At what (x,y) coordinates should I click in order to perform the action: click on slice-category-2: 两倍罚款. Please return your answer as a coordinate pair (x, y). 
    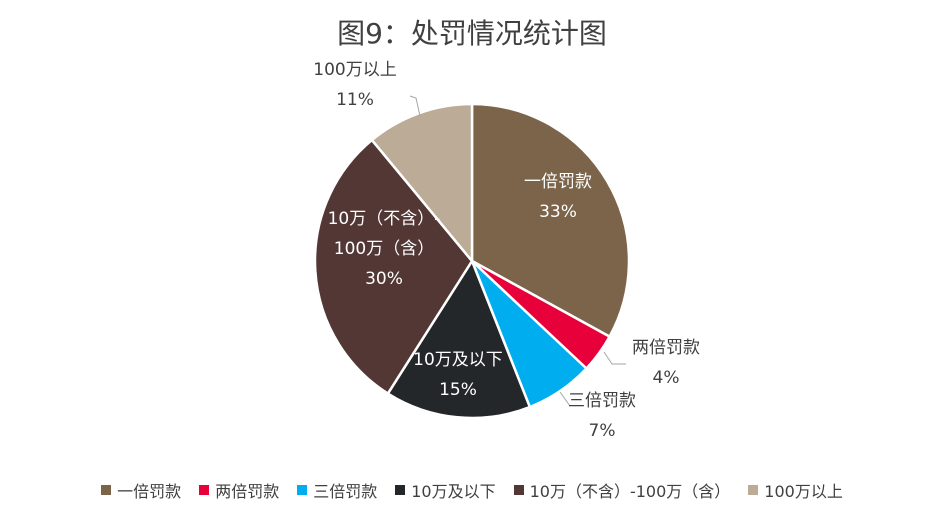
    Looking at the image, I should click on (666, 348).